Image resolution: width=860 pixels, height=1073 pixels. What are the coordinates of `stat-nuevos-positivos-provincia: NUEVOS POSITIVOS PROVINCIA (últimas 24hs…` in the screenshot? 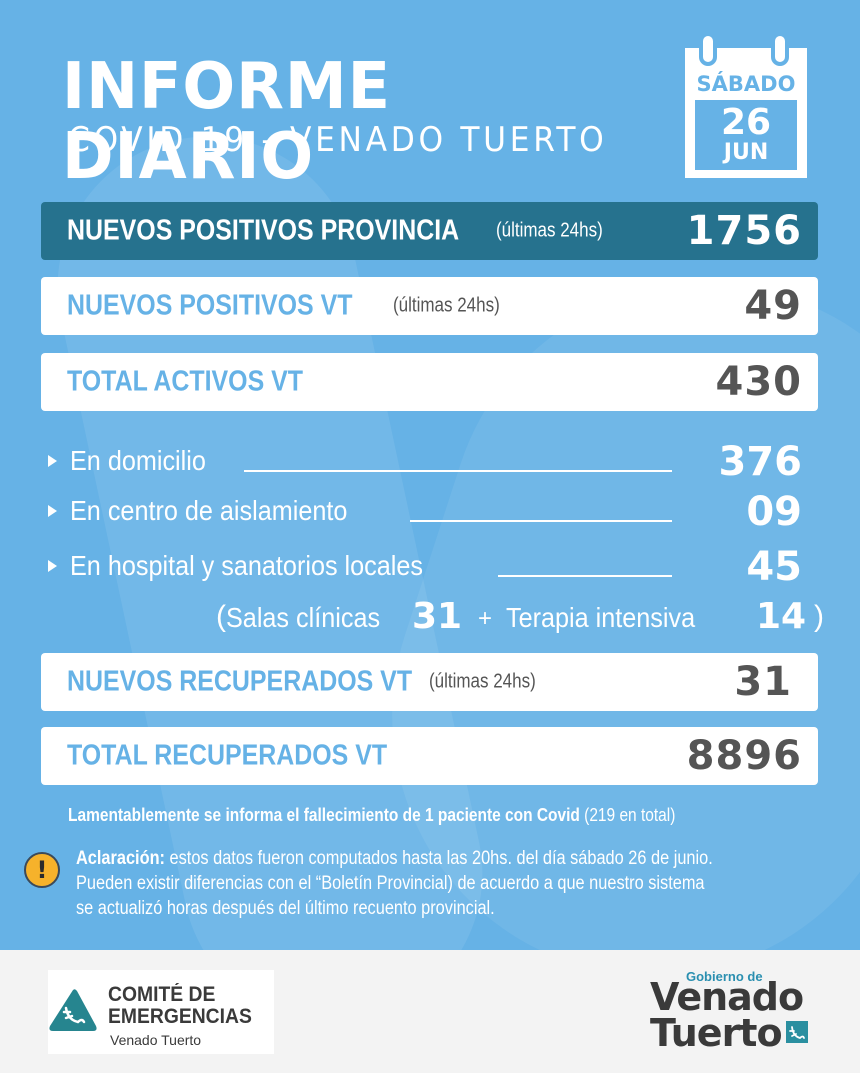 It's located at (429, 231).